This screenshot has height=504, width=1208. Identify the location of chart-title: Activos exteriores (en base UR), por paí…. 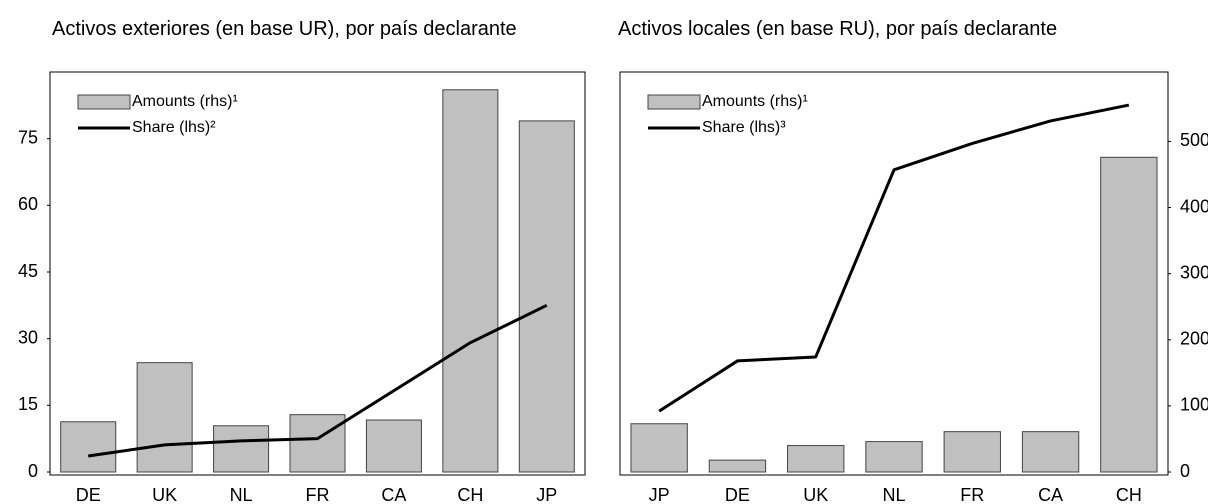
(284, 29).